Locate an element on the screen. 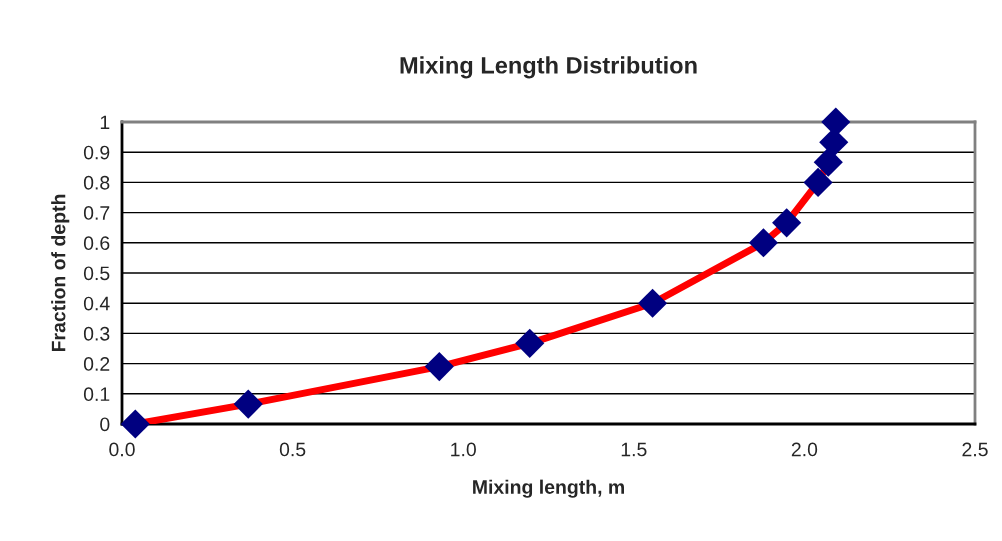  y-tick-label: 0.2 is located at coordinates (96, 364).